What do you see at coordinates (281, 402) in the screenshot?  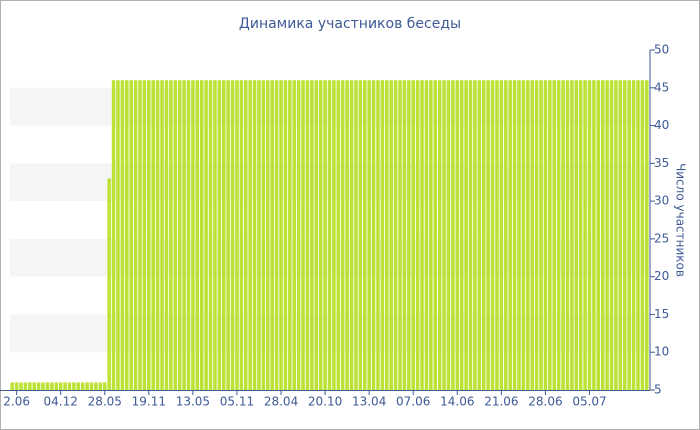 I see `x-tick-label: 28.04` at bounding box center [281, 402].